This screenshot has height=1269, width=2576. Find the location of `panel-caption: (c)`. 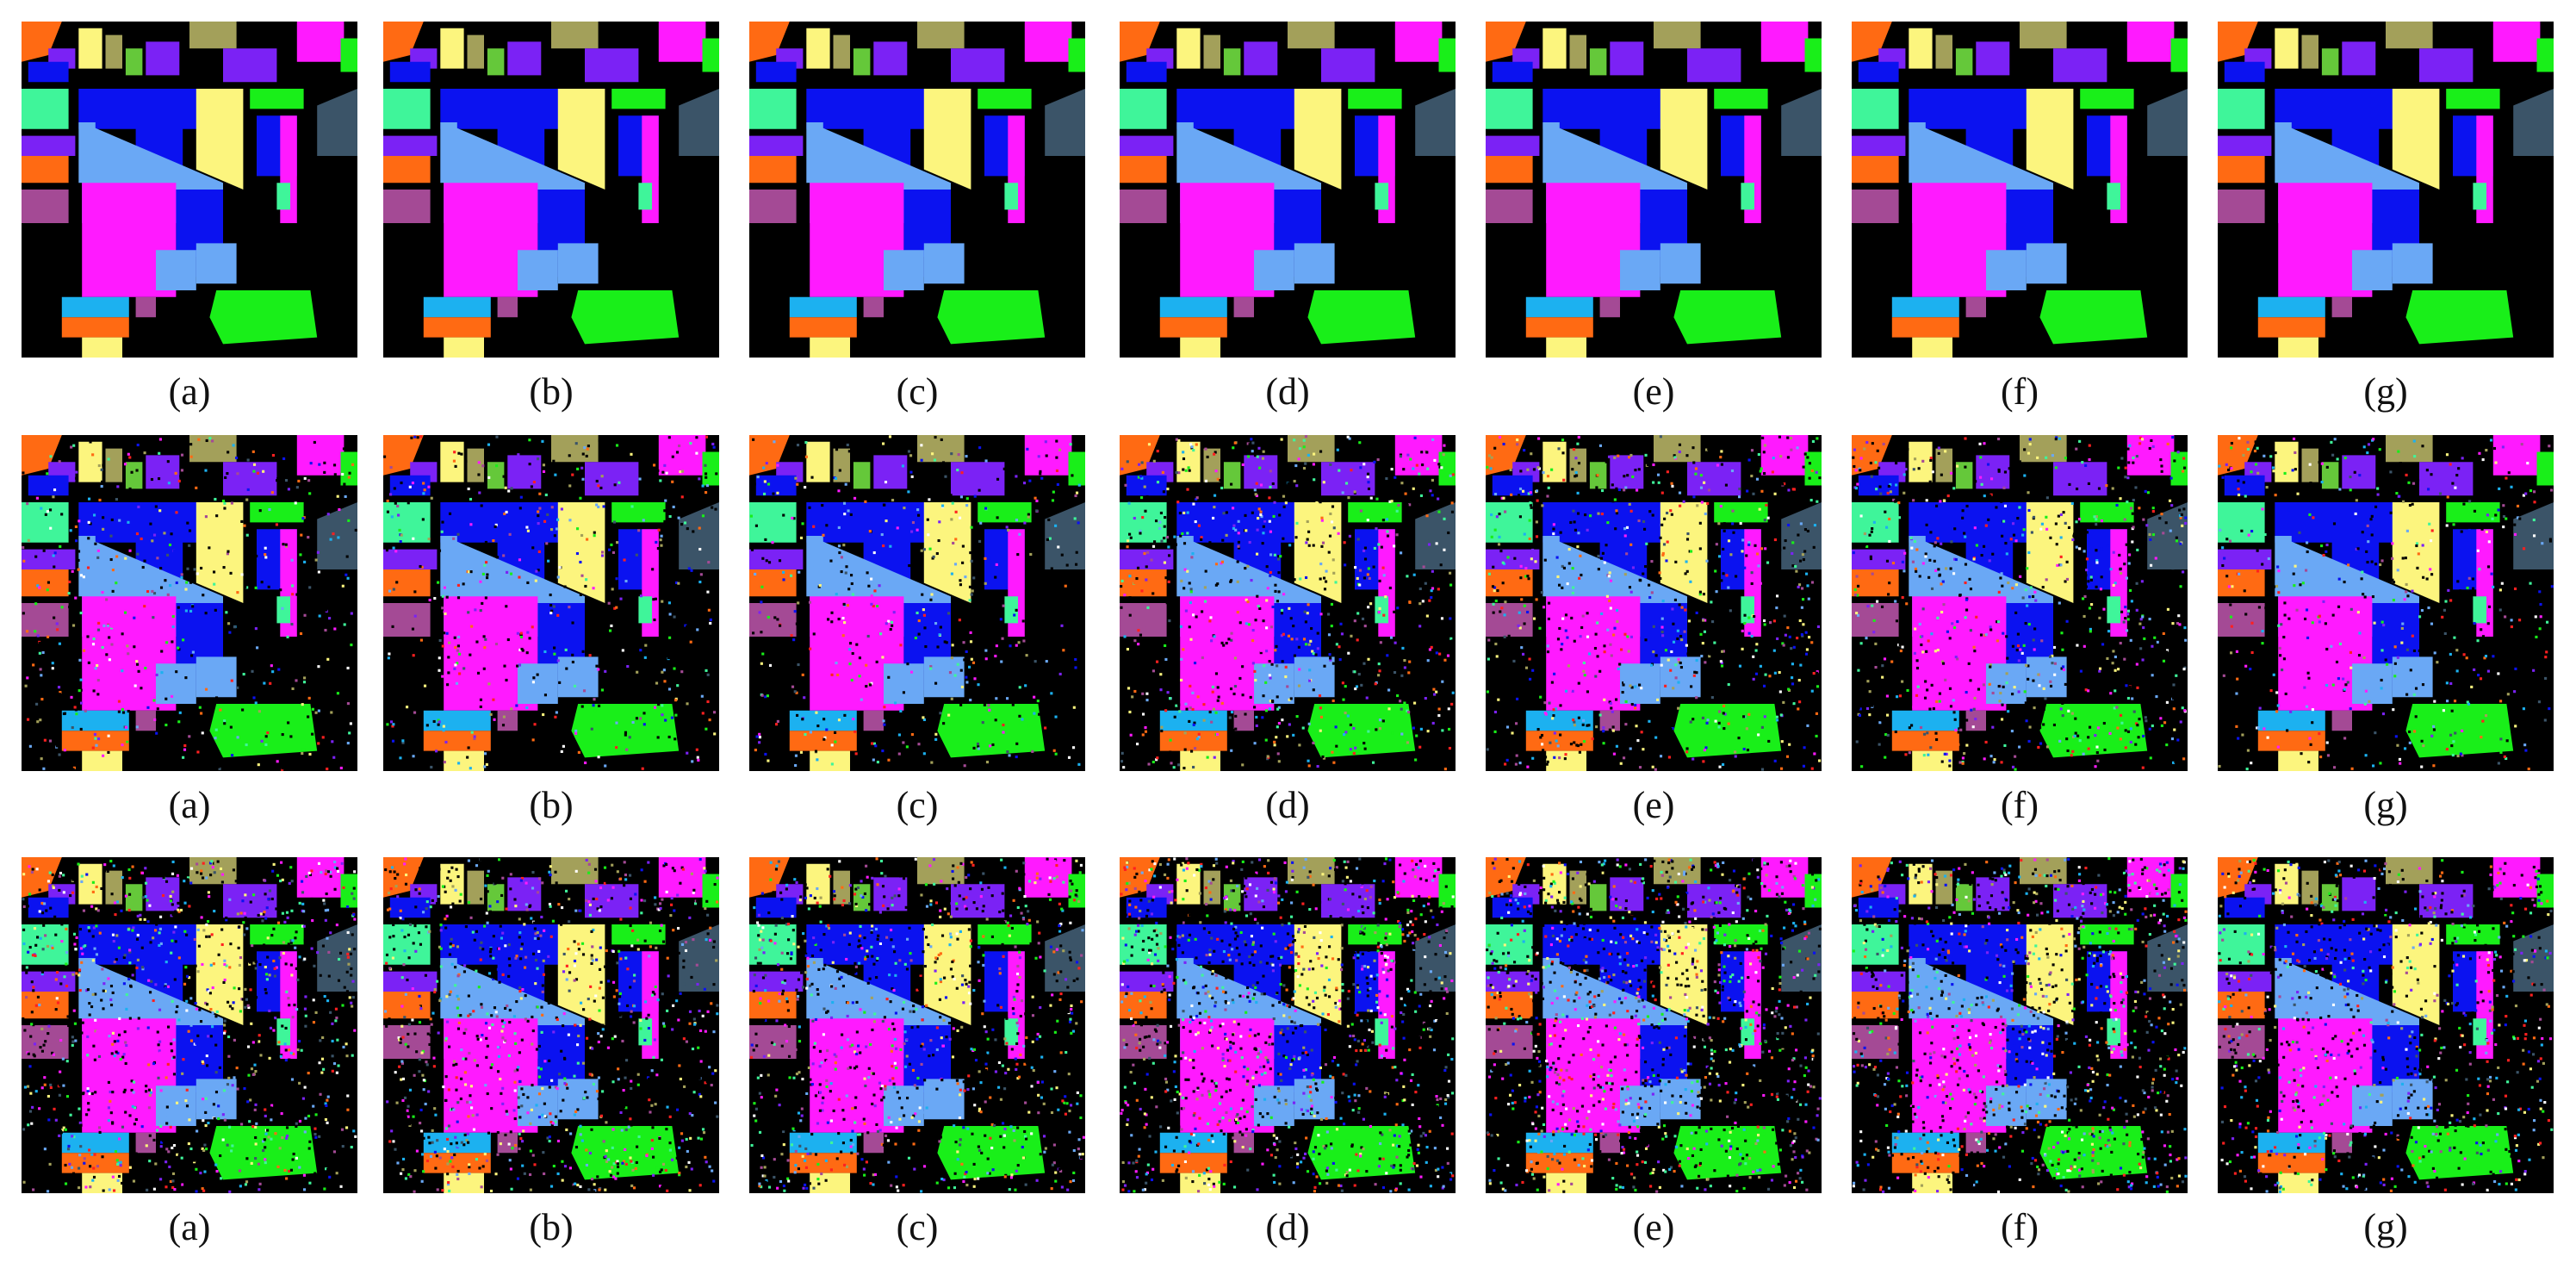

panel-caption: (c) is located at coordinates (917, 1227).